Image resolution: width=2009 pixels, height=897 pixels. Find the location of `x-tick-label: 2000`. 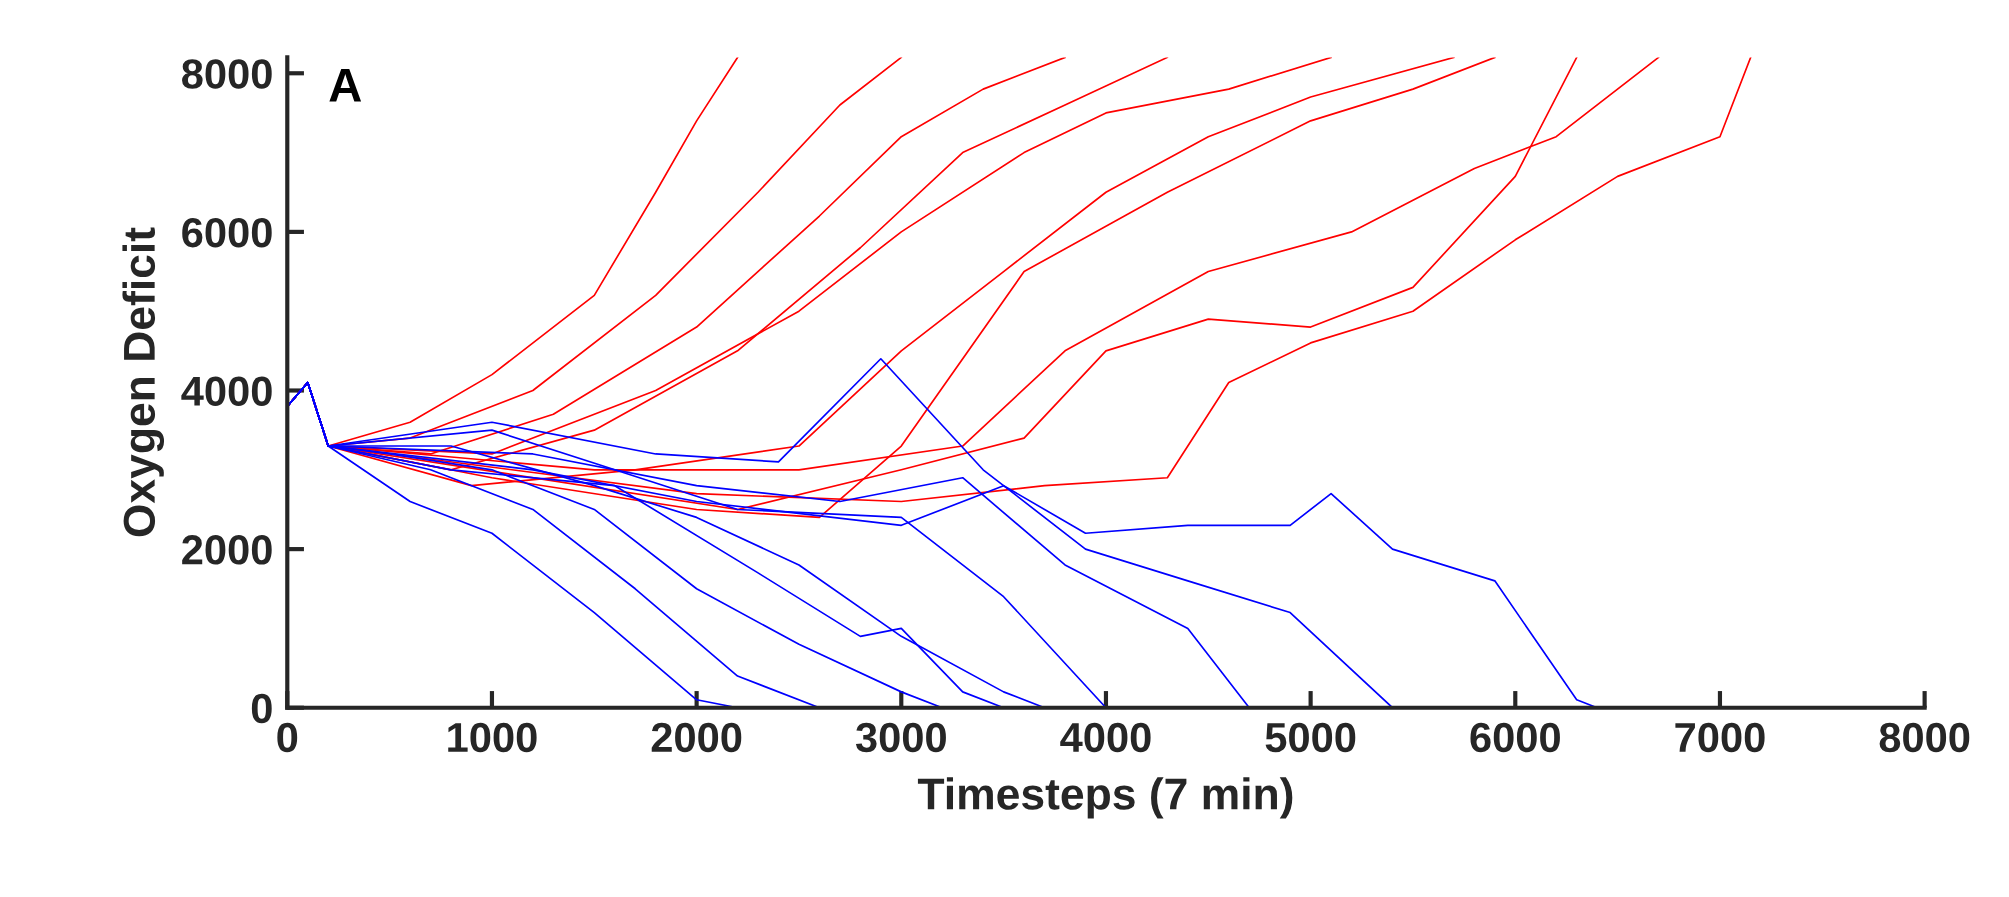

x-tick-label: 2000 is located at coordinates (696, 737).